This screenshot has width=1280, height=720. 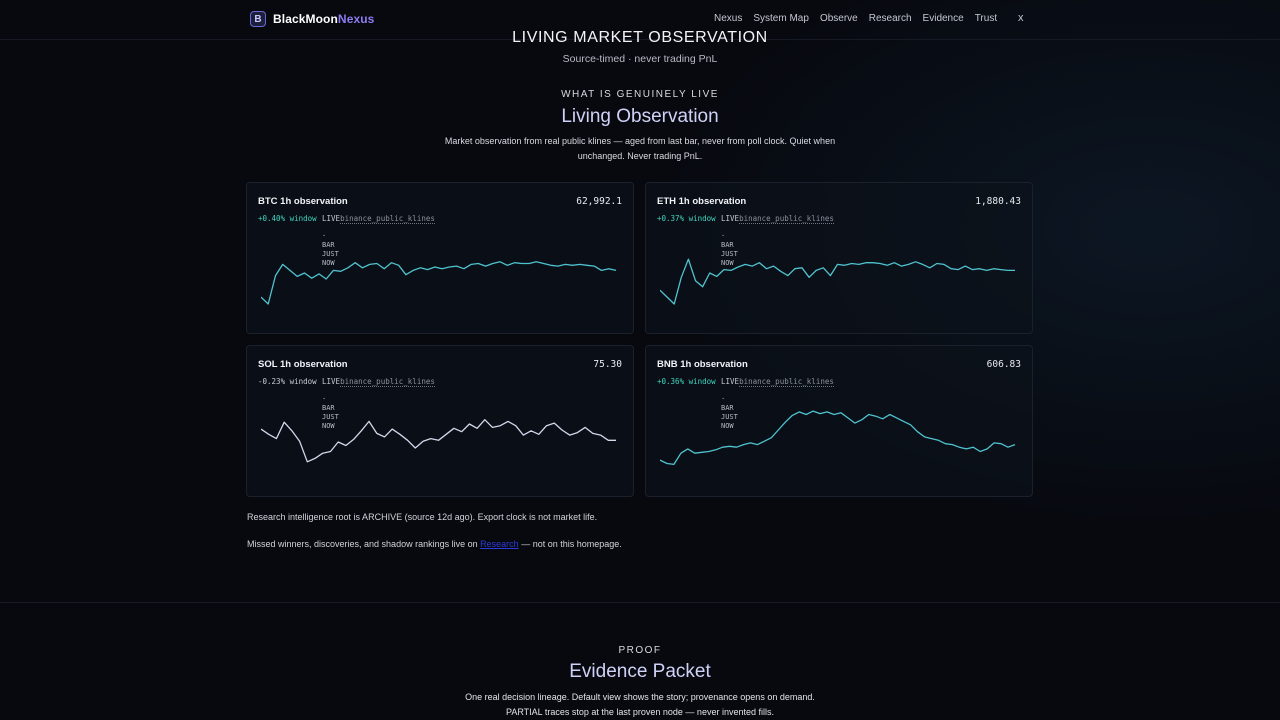 What do you see at coordinates (943, 18) in the screenshot?
I see `nav-link-evidence: Evidence` at bounding box center [943, 18].